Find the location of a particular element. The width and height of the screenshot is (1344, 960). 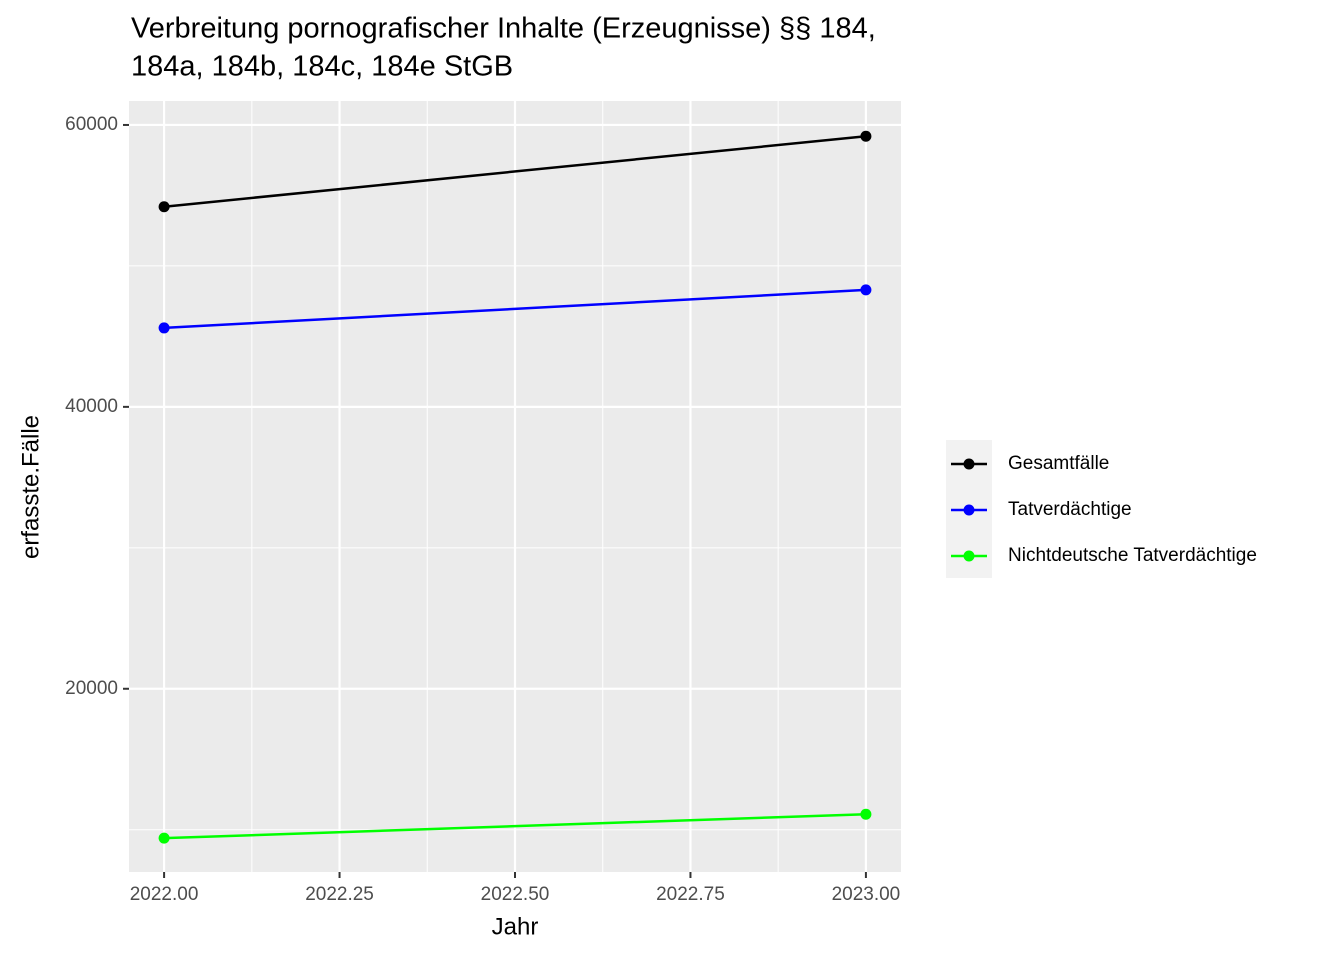

legend-label: Nichtdeutsche Tatverdächtige is located at coordinates (1132, 555).